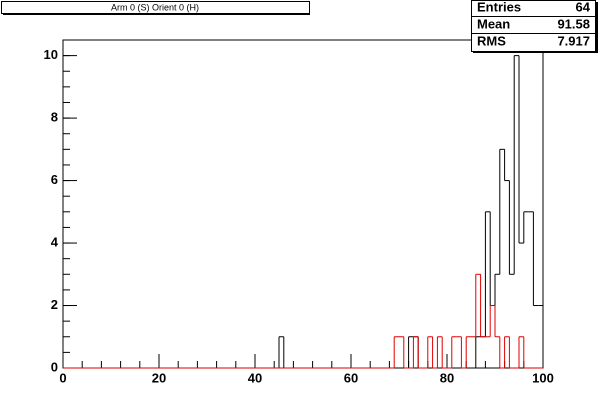 This screenshot has height=410, width=606. Describe the element at coordinates (159, 377) in the screenshot. I see `x-tick-label: 20` at that location.